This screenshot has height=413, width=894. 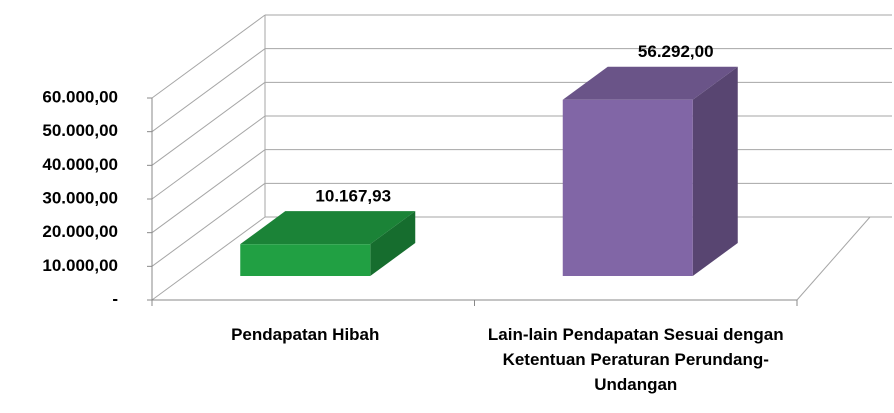 I want to click on value-label: 56.292,00, so click(x=676, y=51).